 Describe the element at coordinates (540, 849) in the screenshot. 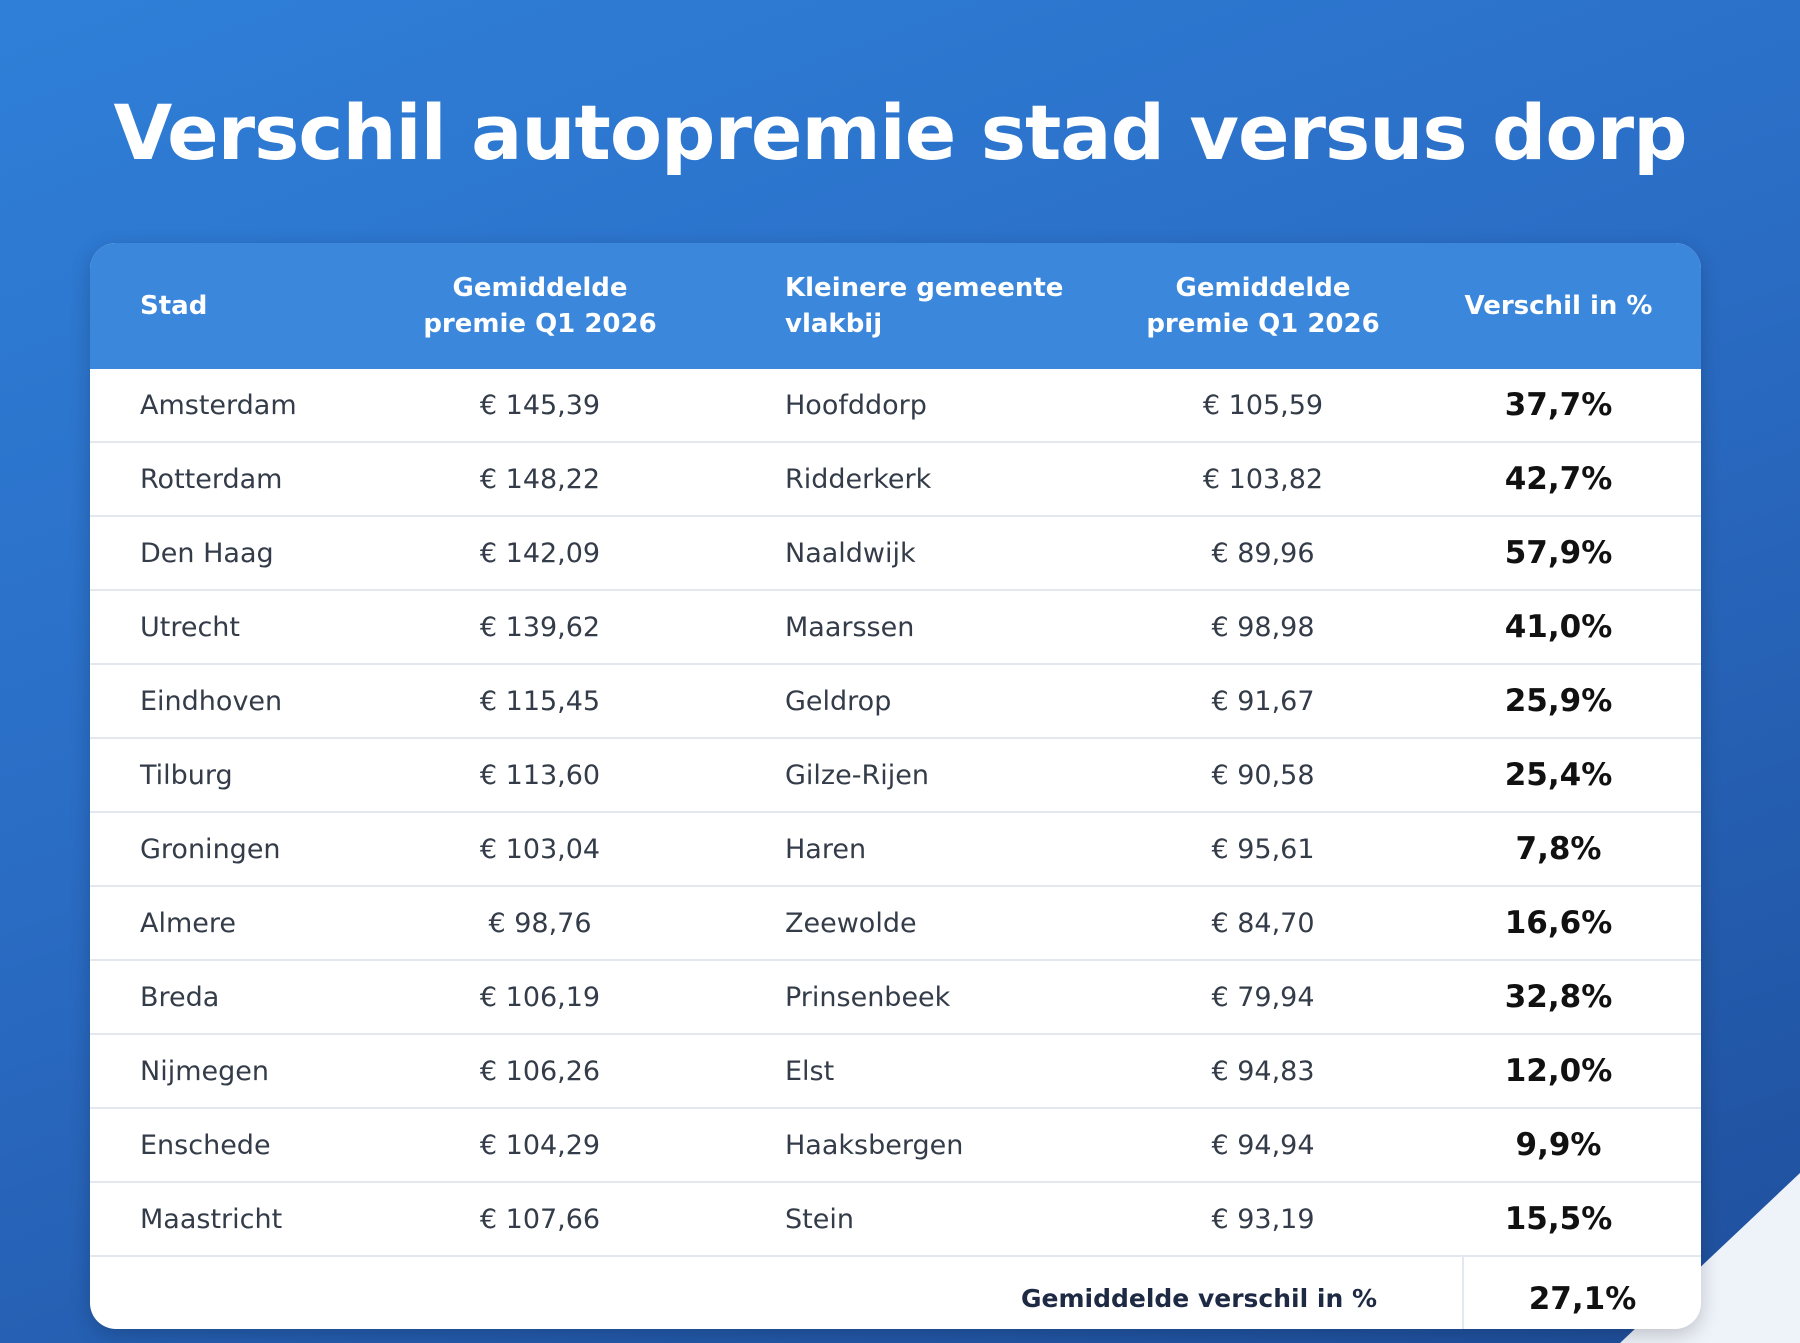

I see `table-cell: € 103,04` at that location.